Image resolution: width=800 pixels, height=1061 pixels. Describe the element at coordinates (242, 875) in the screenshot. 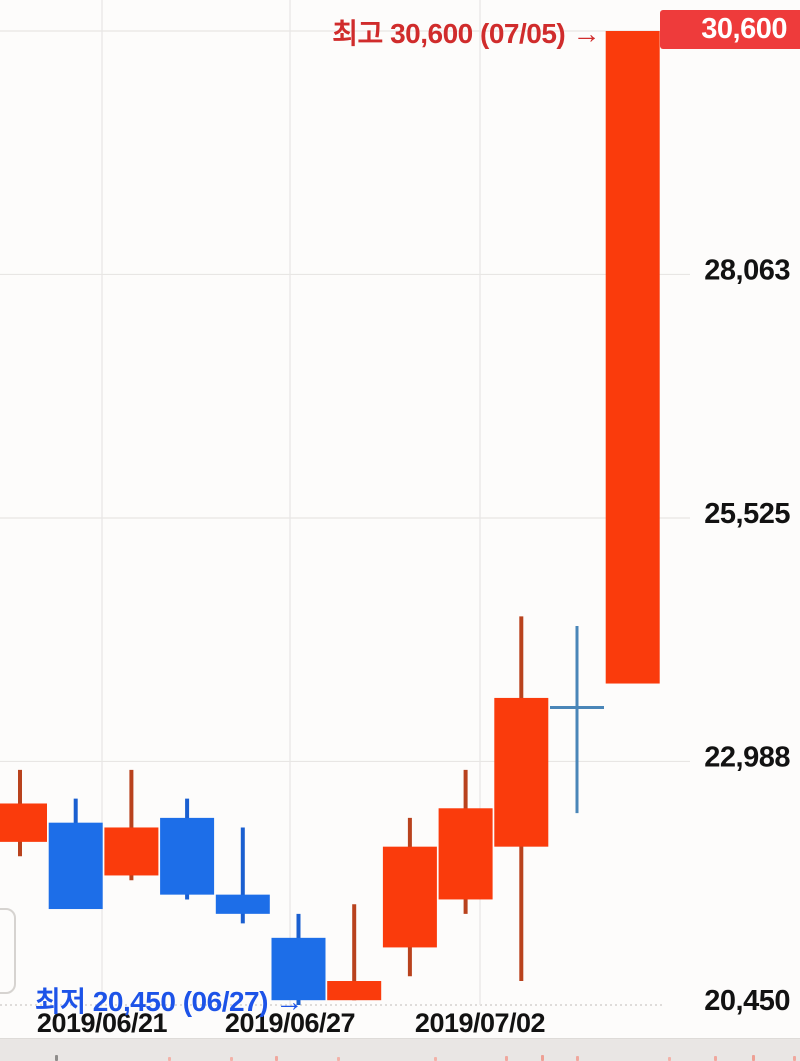

I see `candle-2019/06/26` at that location.